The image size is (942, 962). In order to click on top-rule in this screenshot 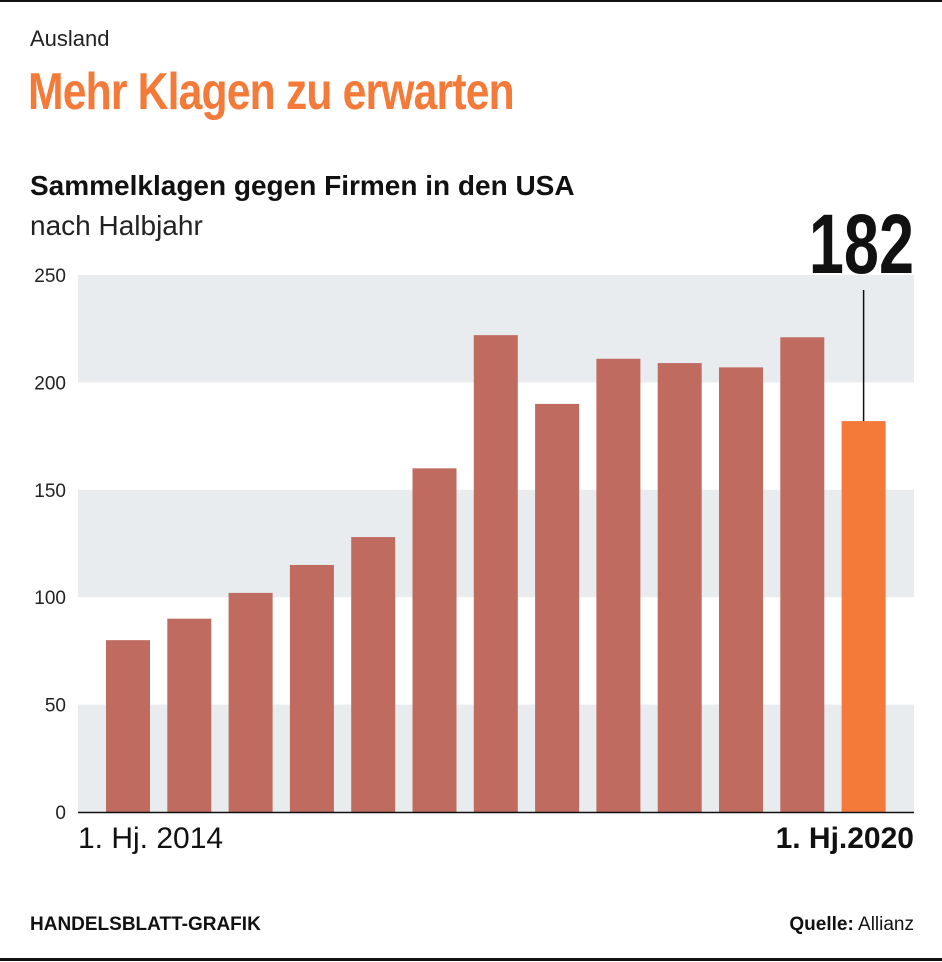, I will do `click(471, 1)`.